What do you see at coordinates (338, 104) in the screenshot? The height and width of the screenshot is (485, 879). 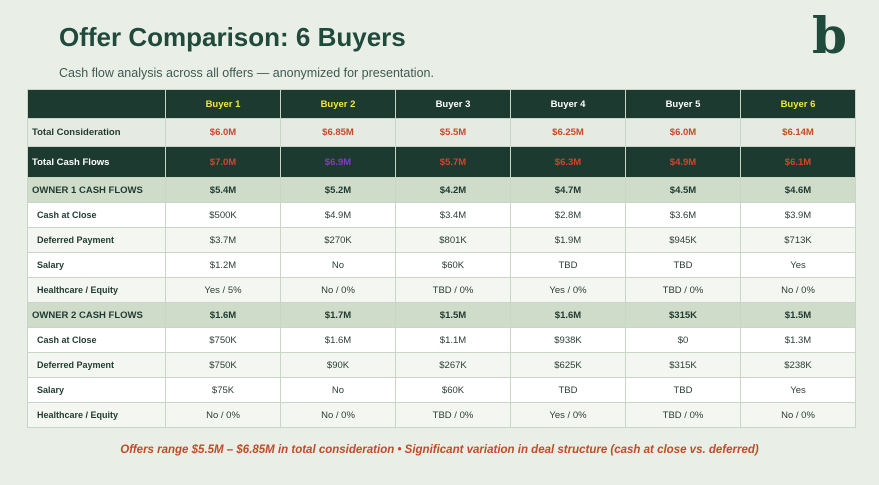 I see `column-header-buyer-2: Buyer 2` at bounding box center [338, 104].